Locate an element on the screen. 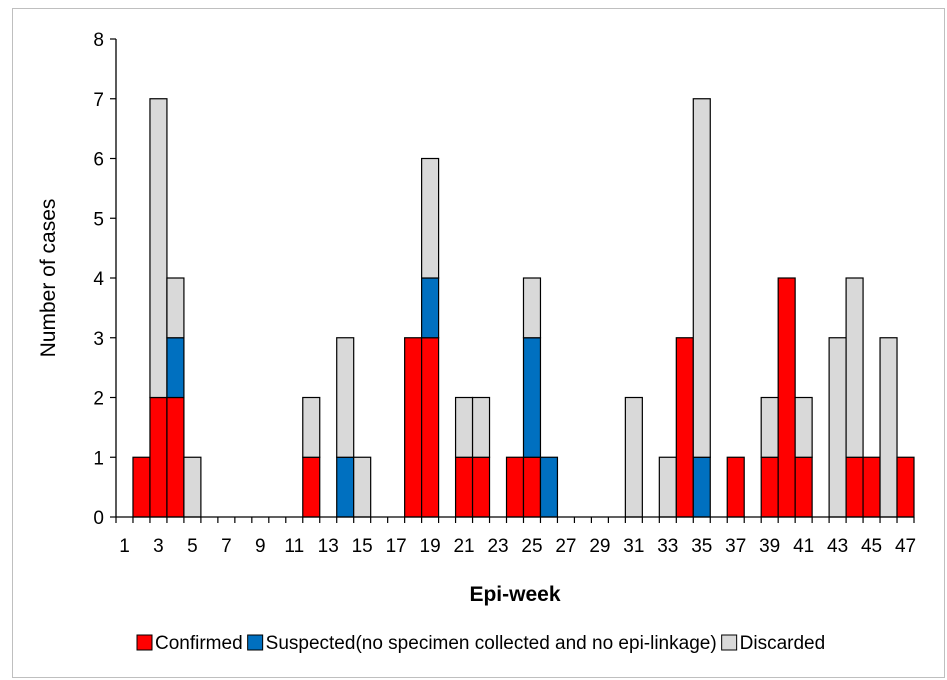 This screenshot has width=947, height=680. x-tick-label: 15 is located at coordinates (362, 546).